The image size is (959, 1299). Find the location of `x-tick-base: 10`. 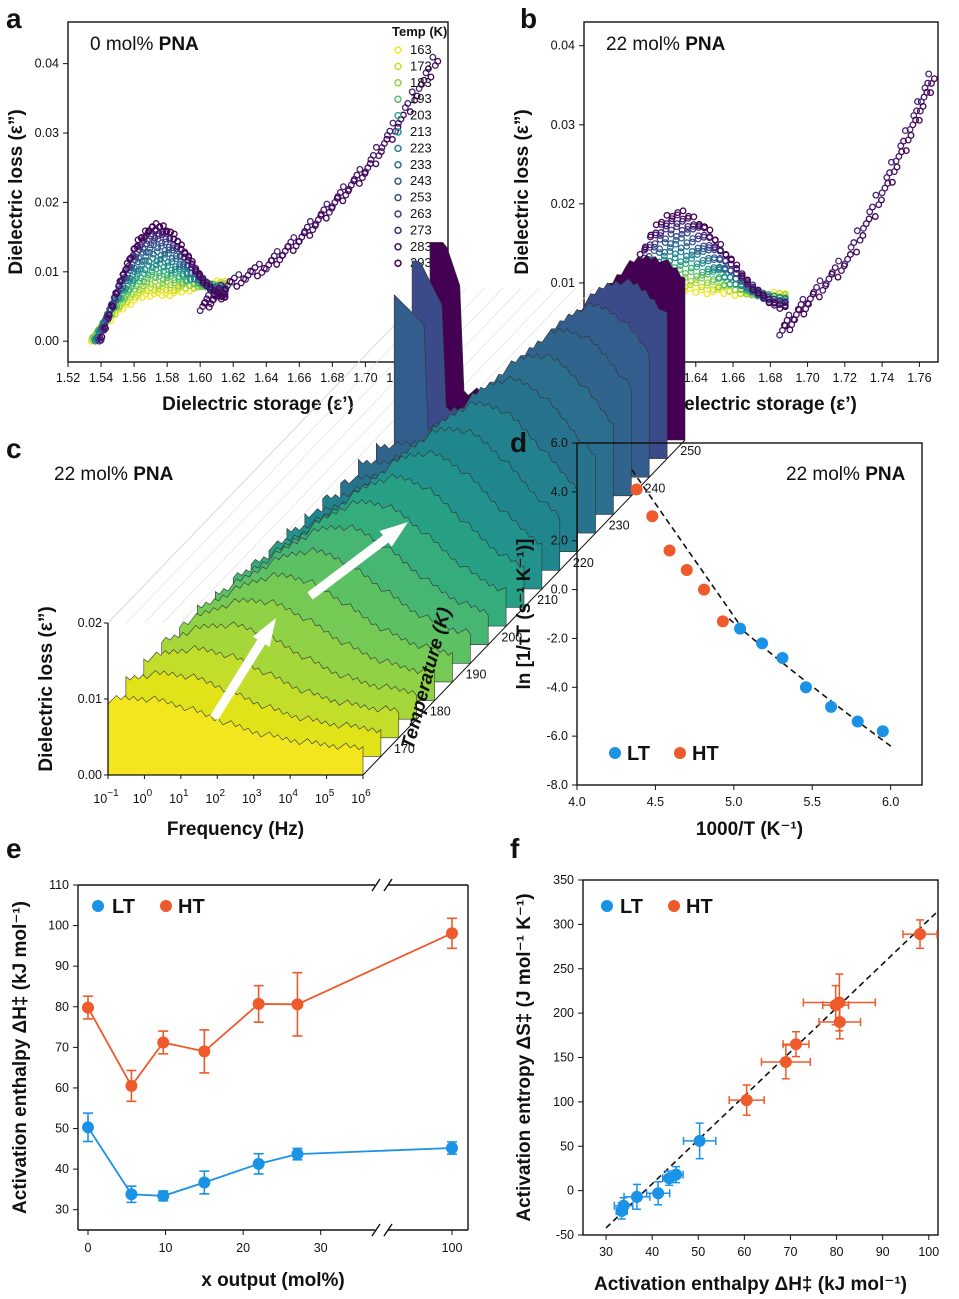

x-tick-base: 10 is located at coordinates (285, 799).